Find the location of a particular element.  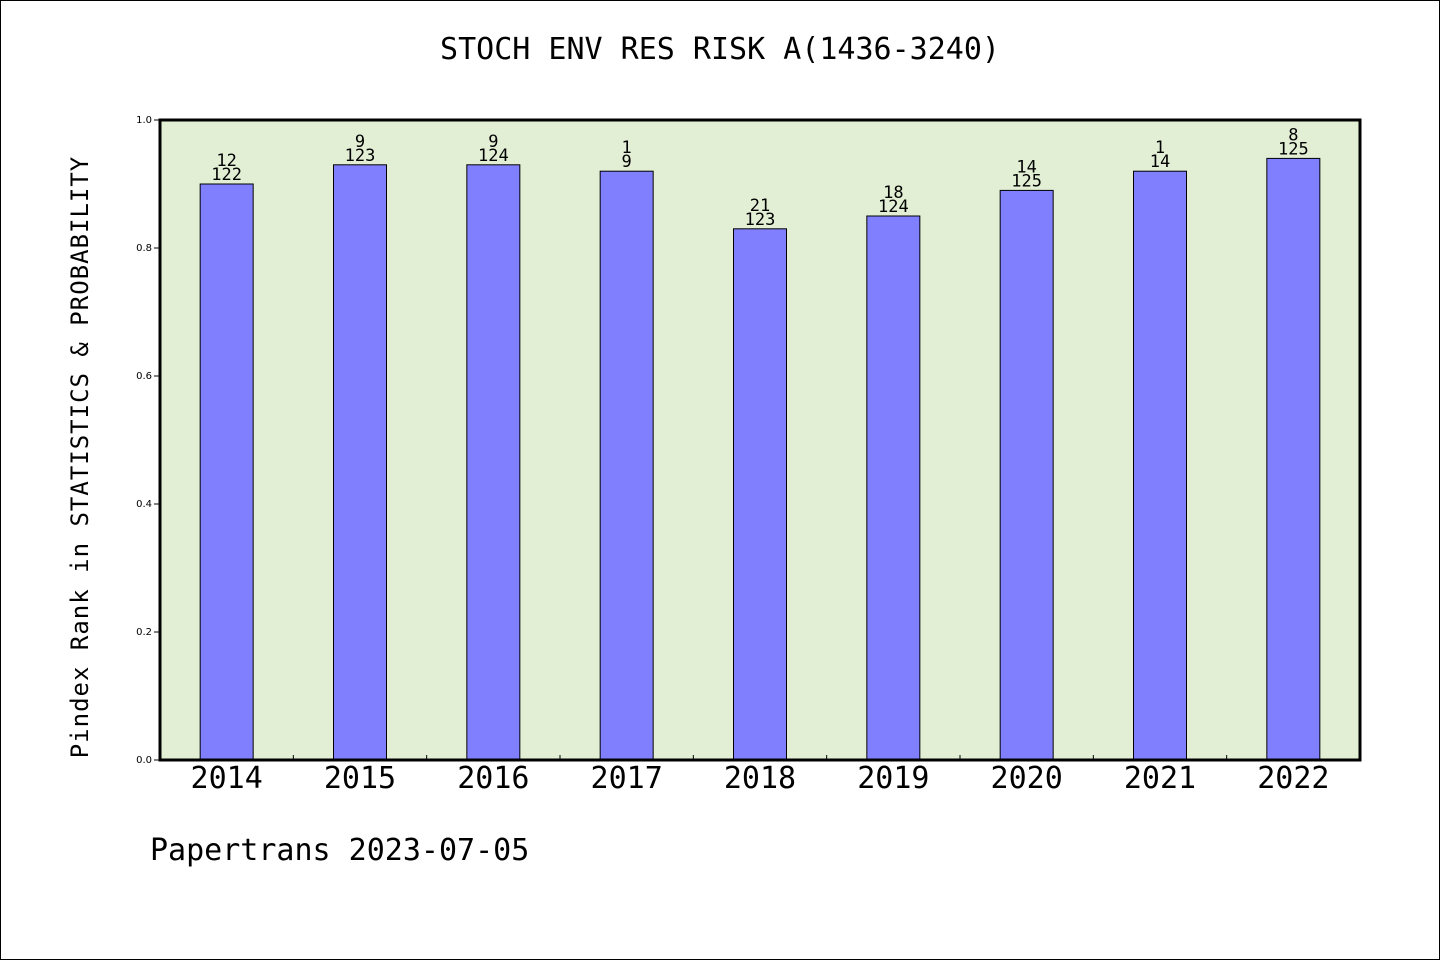

x-tick-label: 2018 is located at coordinates (760, 778).